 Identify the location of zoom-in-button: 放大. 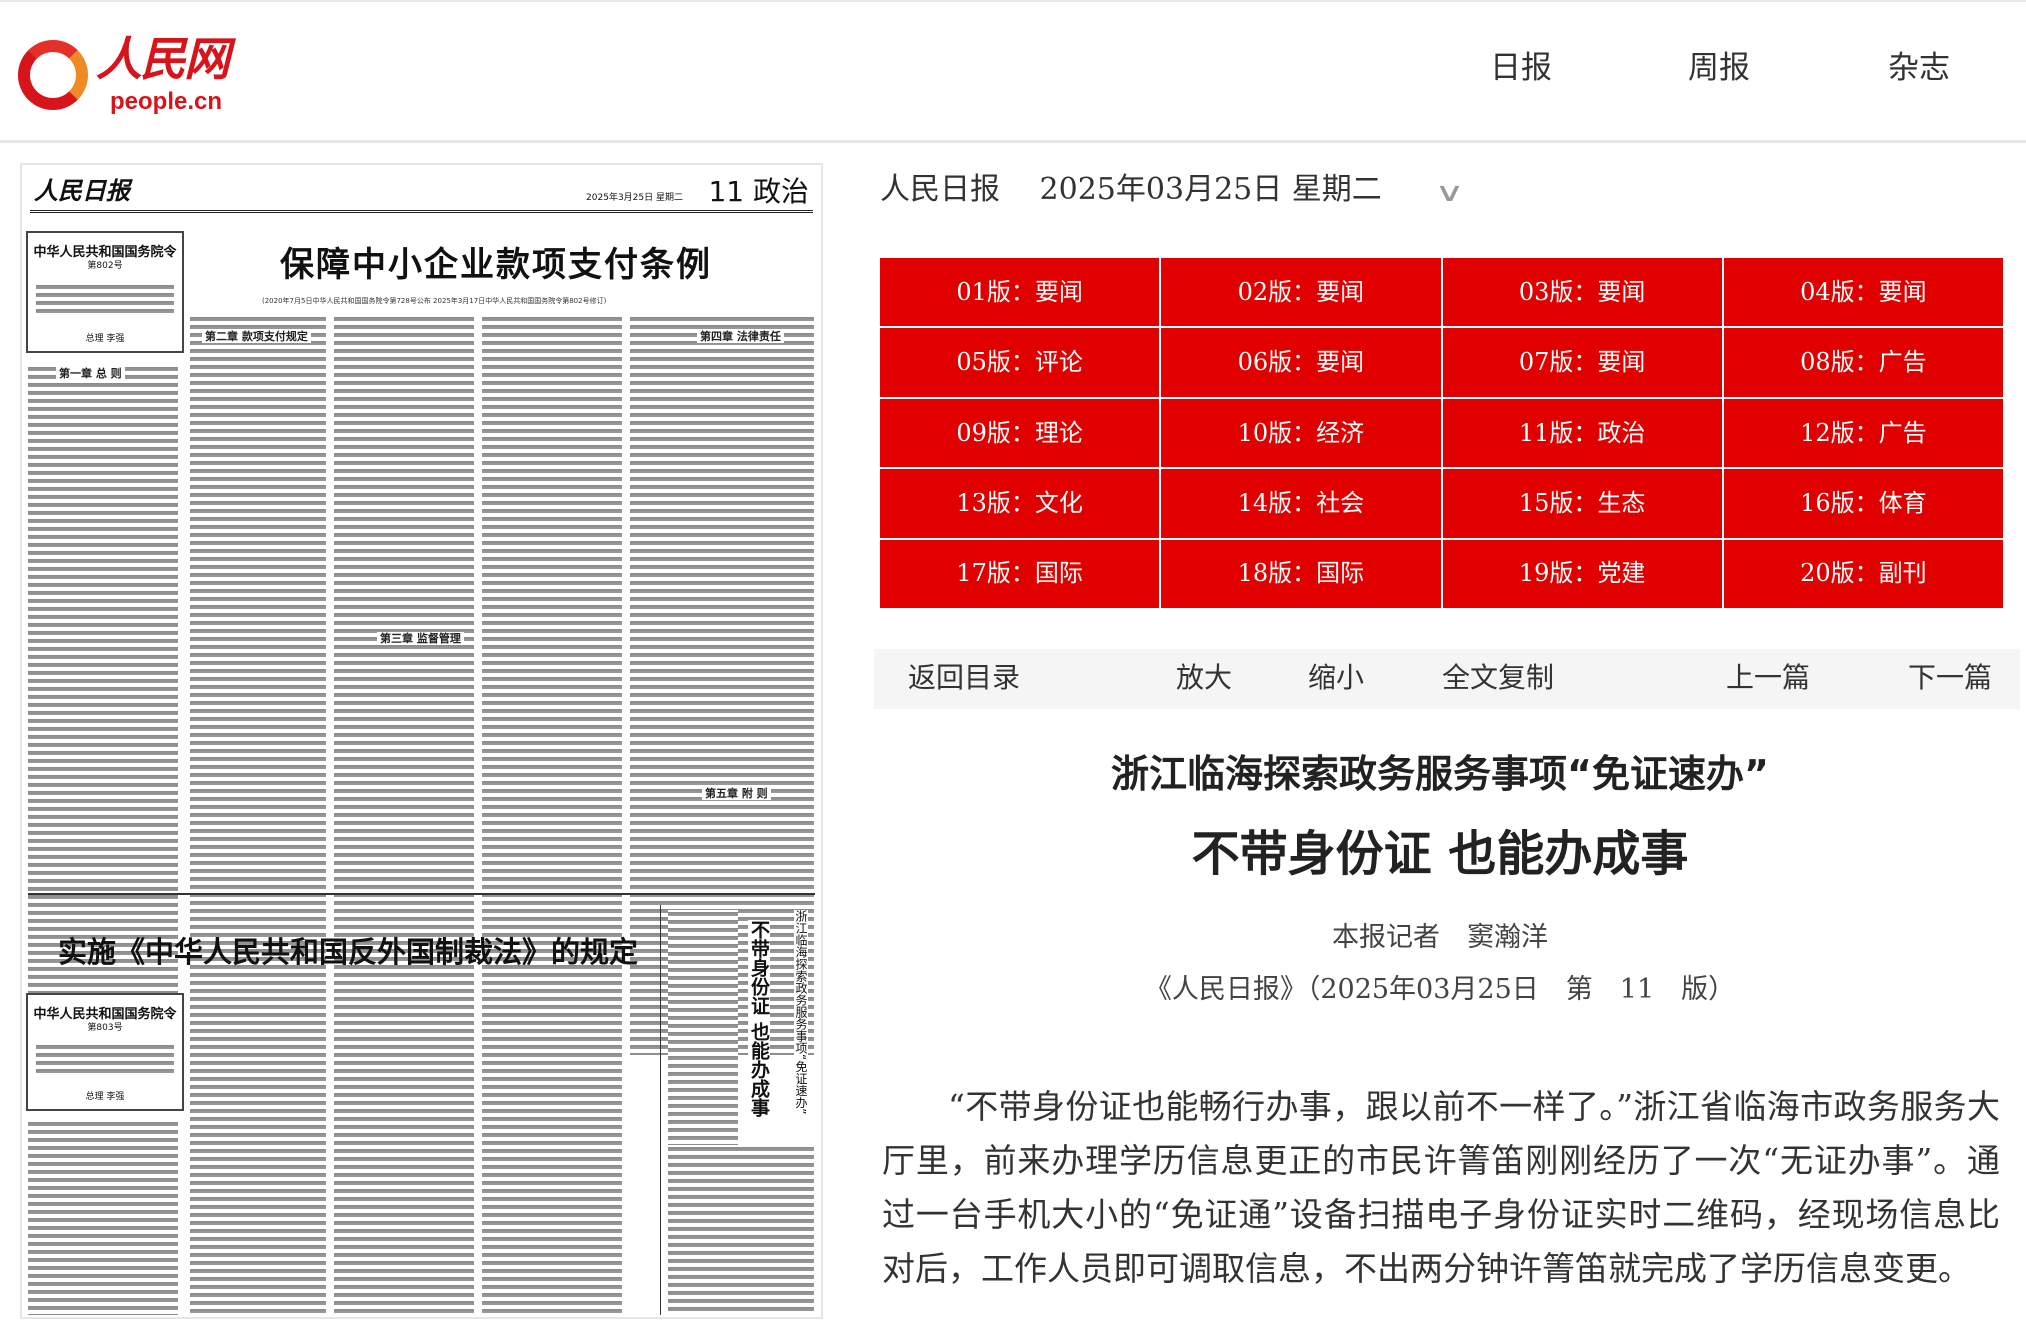
(1204, 677).